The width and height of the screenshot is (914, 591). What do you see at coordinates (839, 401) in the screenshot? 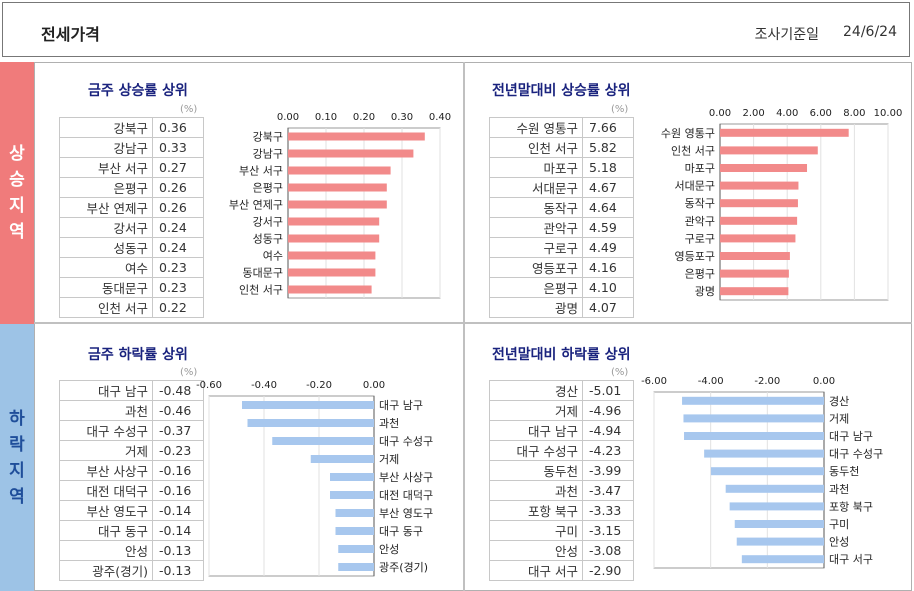
I see `y-category-label: 경산` at bounding box center [839, 401].